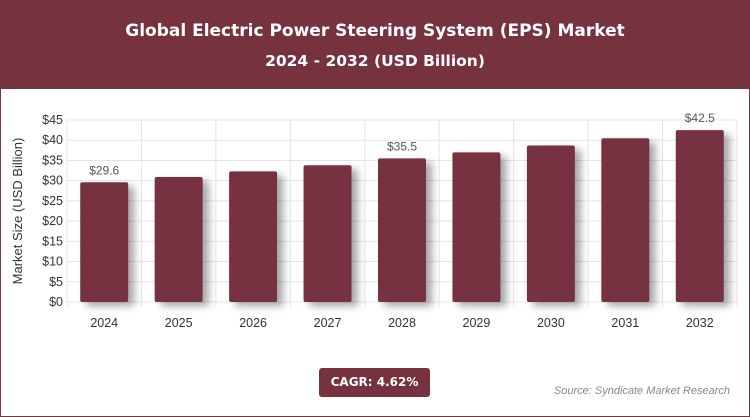 The width and height of the screenshot is (750, 417). Describe the element at coordinates (327, 233) in the screenshot. I see `bar-2027` at that location.